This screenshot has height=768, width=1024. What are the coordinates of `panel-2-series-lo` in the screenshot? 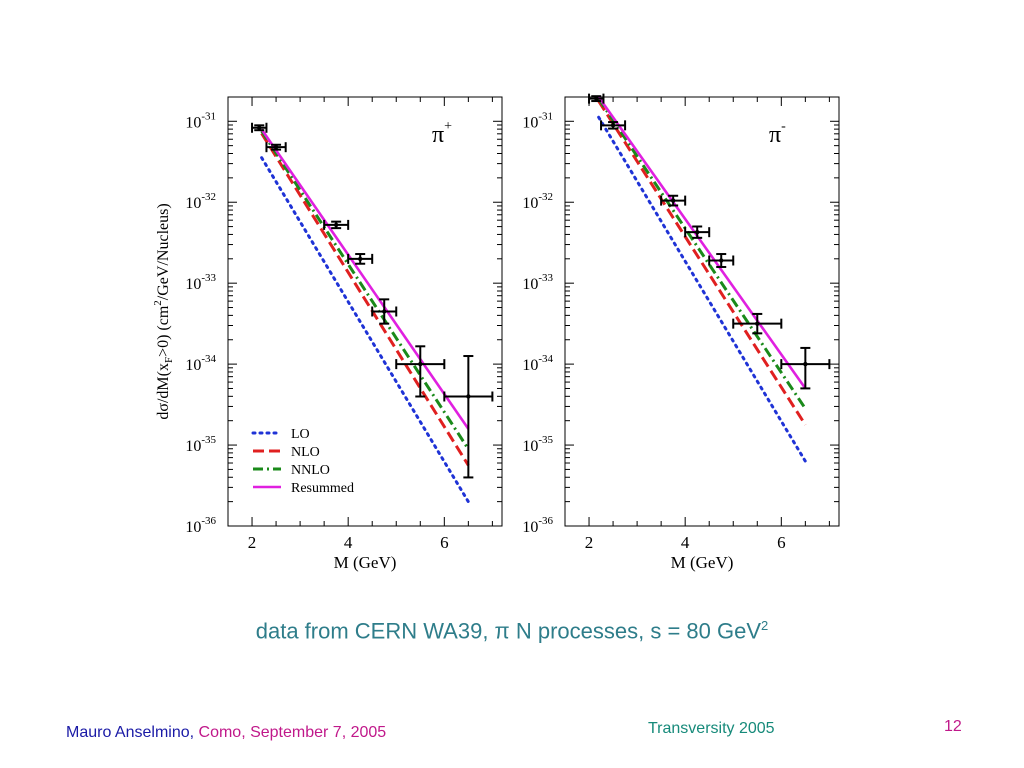 It's located at (702, 289).